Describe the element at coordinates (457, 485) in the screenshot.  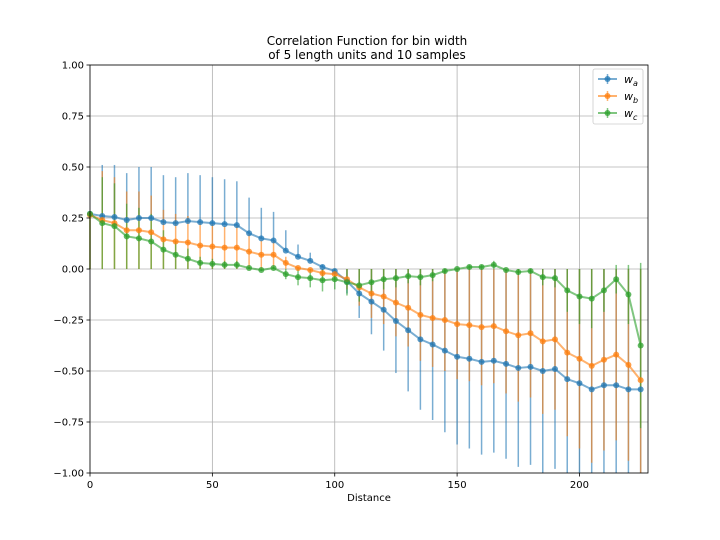
I see `x-tick-label: 150` at that location.